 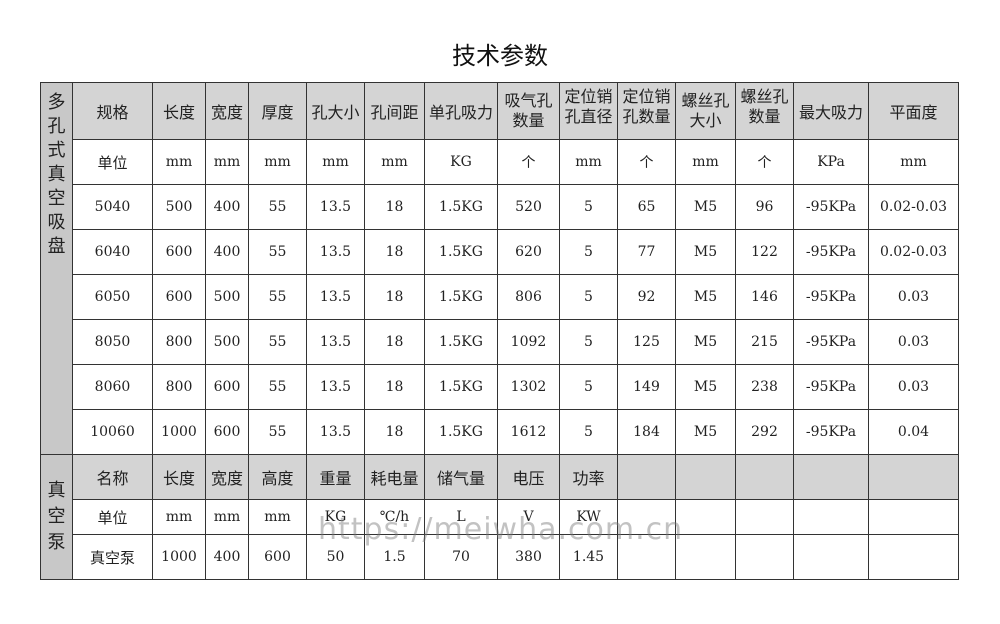 What do you see at coordinates (394, 111) in the screenshot?
I see `column-header: 孔间距` at bounding box center [394, 111].